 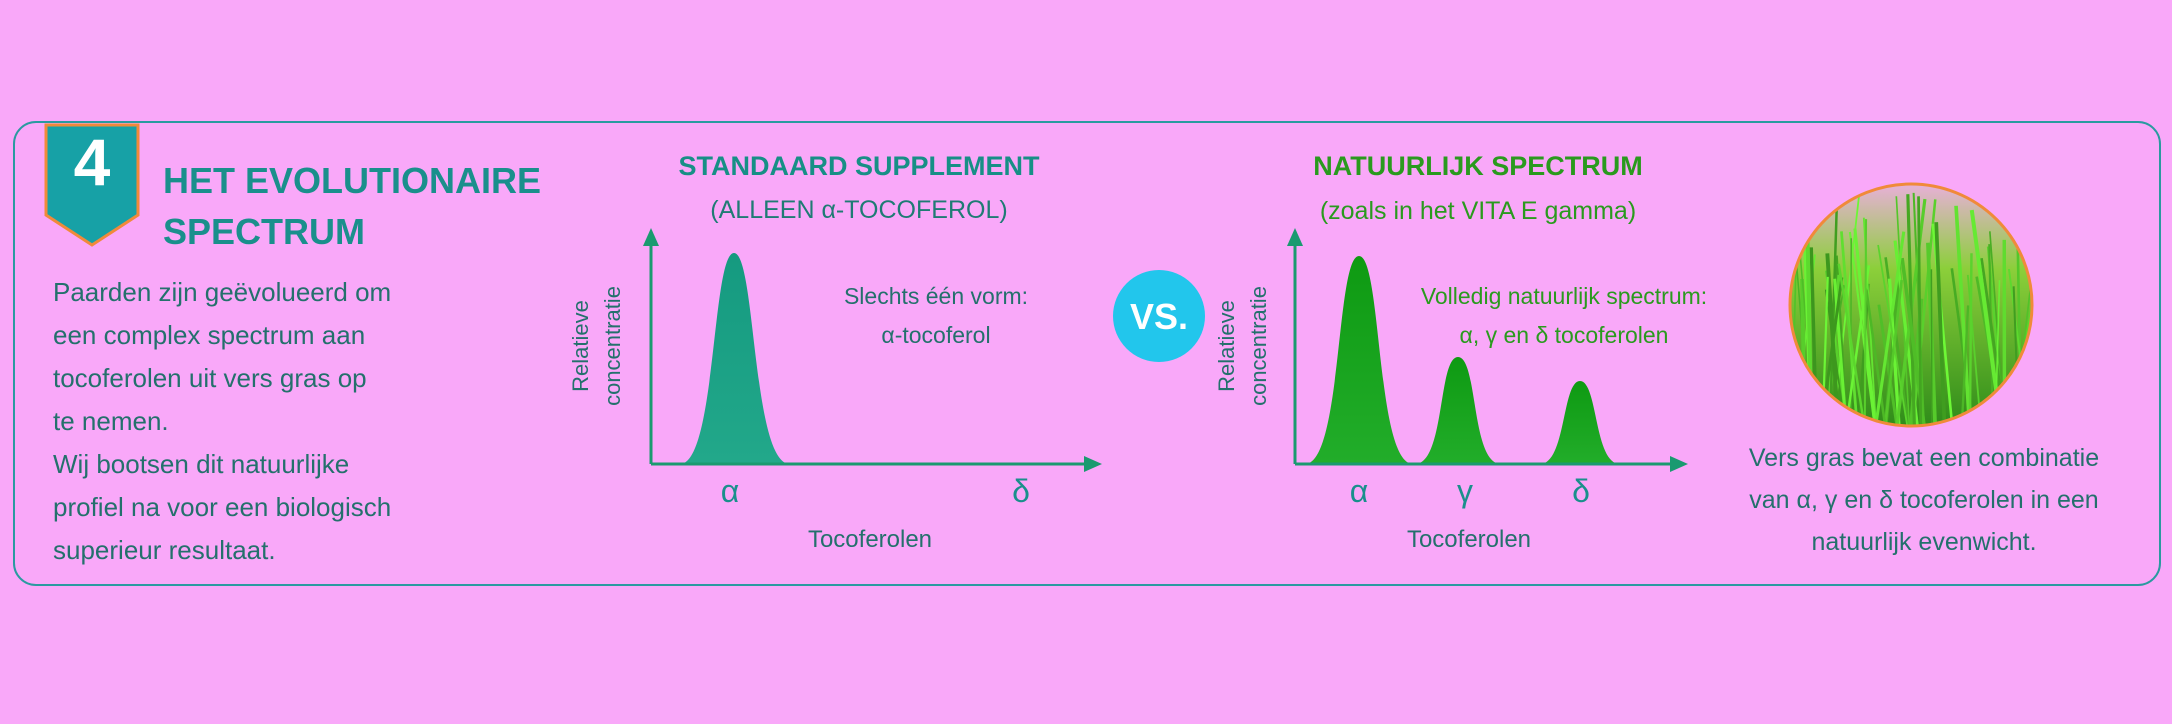 What do you see at coordinates (164, 550) in the screenshot?
I see `intro-line: superieur resultaat.` at bounding box center [164, 550].